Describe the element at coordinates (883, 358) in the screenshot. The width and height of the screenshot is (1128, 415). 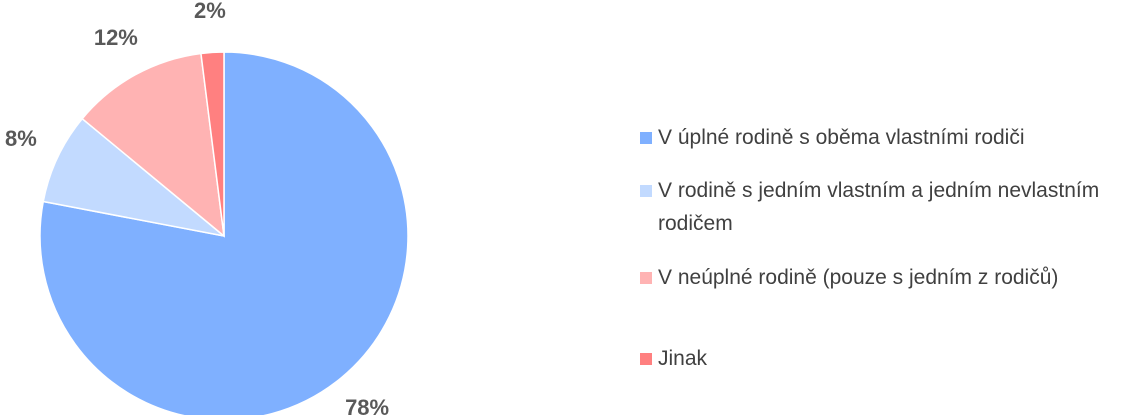
I see `legend-item: Jinak` at that location.